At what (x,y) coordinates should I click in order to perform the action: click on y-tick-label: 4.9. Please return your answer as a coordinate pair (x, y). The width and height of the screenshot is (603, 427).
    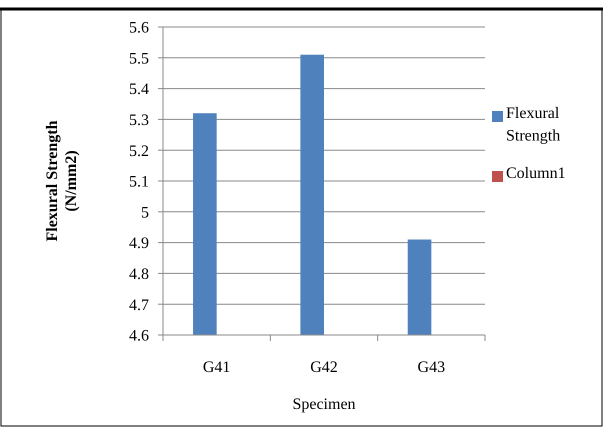
    Looking at the image, I should click on (139, 243).